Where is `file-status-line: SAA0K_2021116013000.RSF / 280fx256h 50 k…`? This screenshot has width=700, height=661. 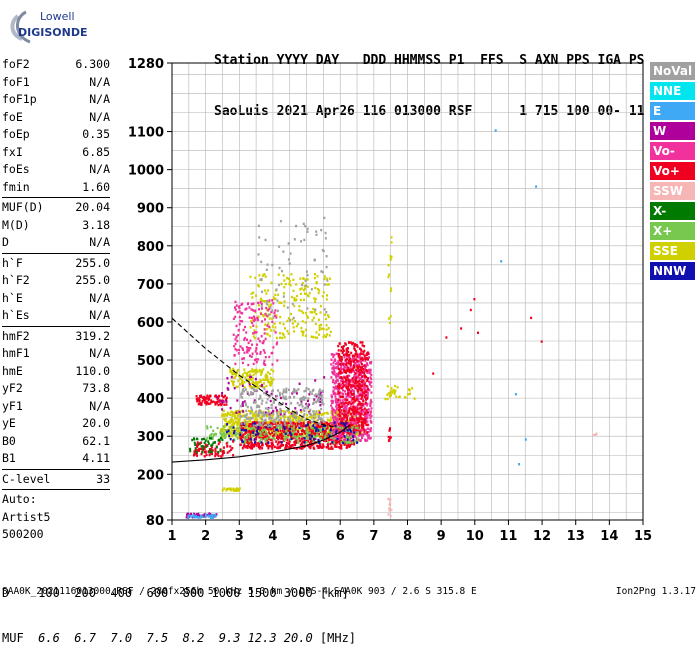
file-status-line: SAA0K_2021116013000.RSF / 280fx256h 50 k… is located at coordinates (239, 591).